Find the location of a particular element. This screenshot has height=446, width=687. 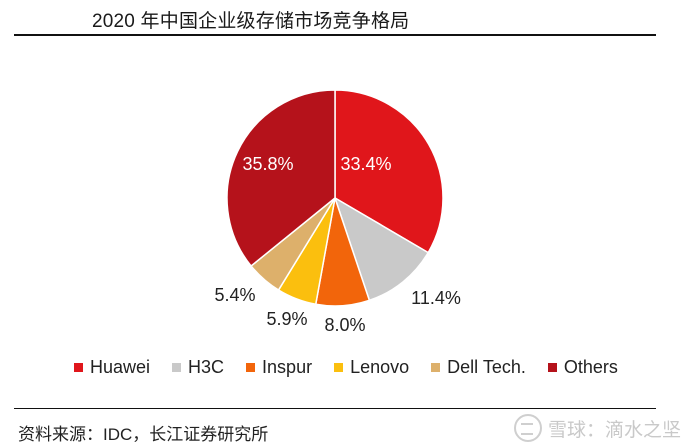

snowball-logo-icon is located at coordinates (527, 428).